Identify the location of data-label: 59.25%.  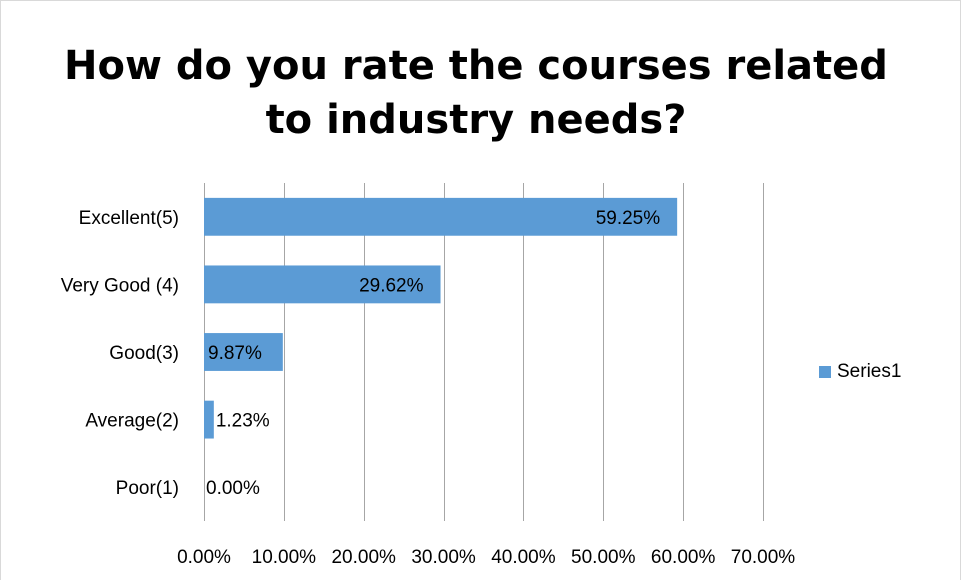
(628, 218).